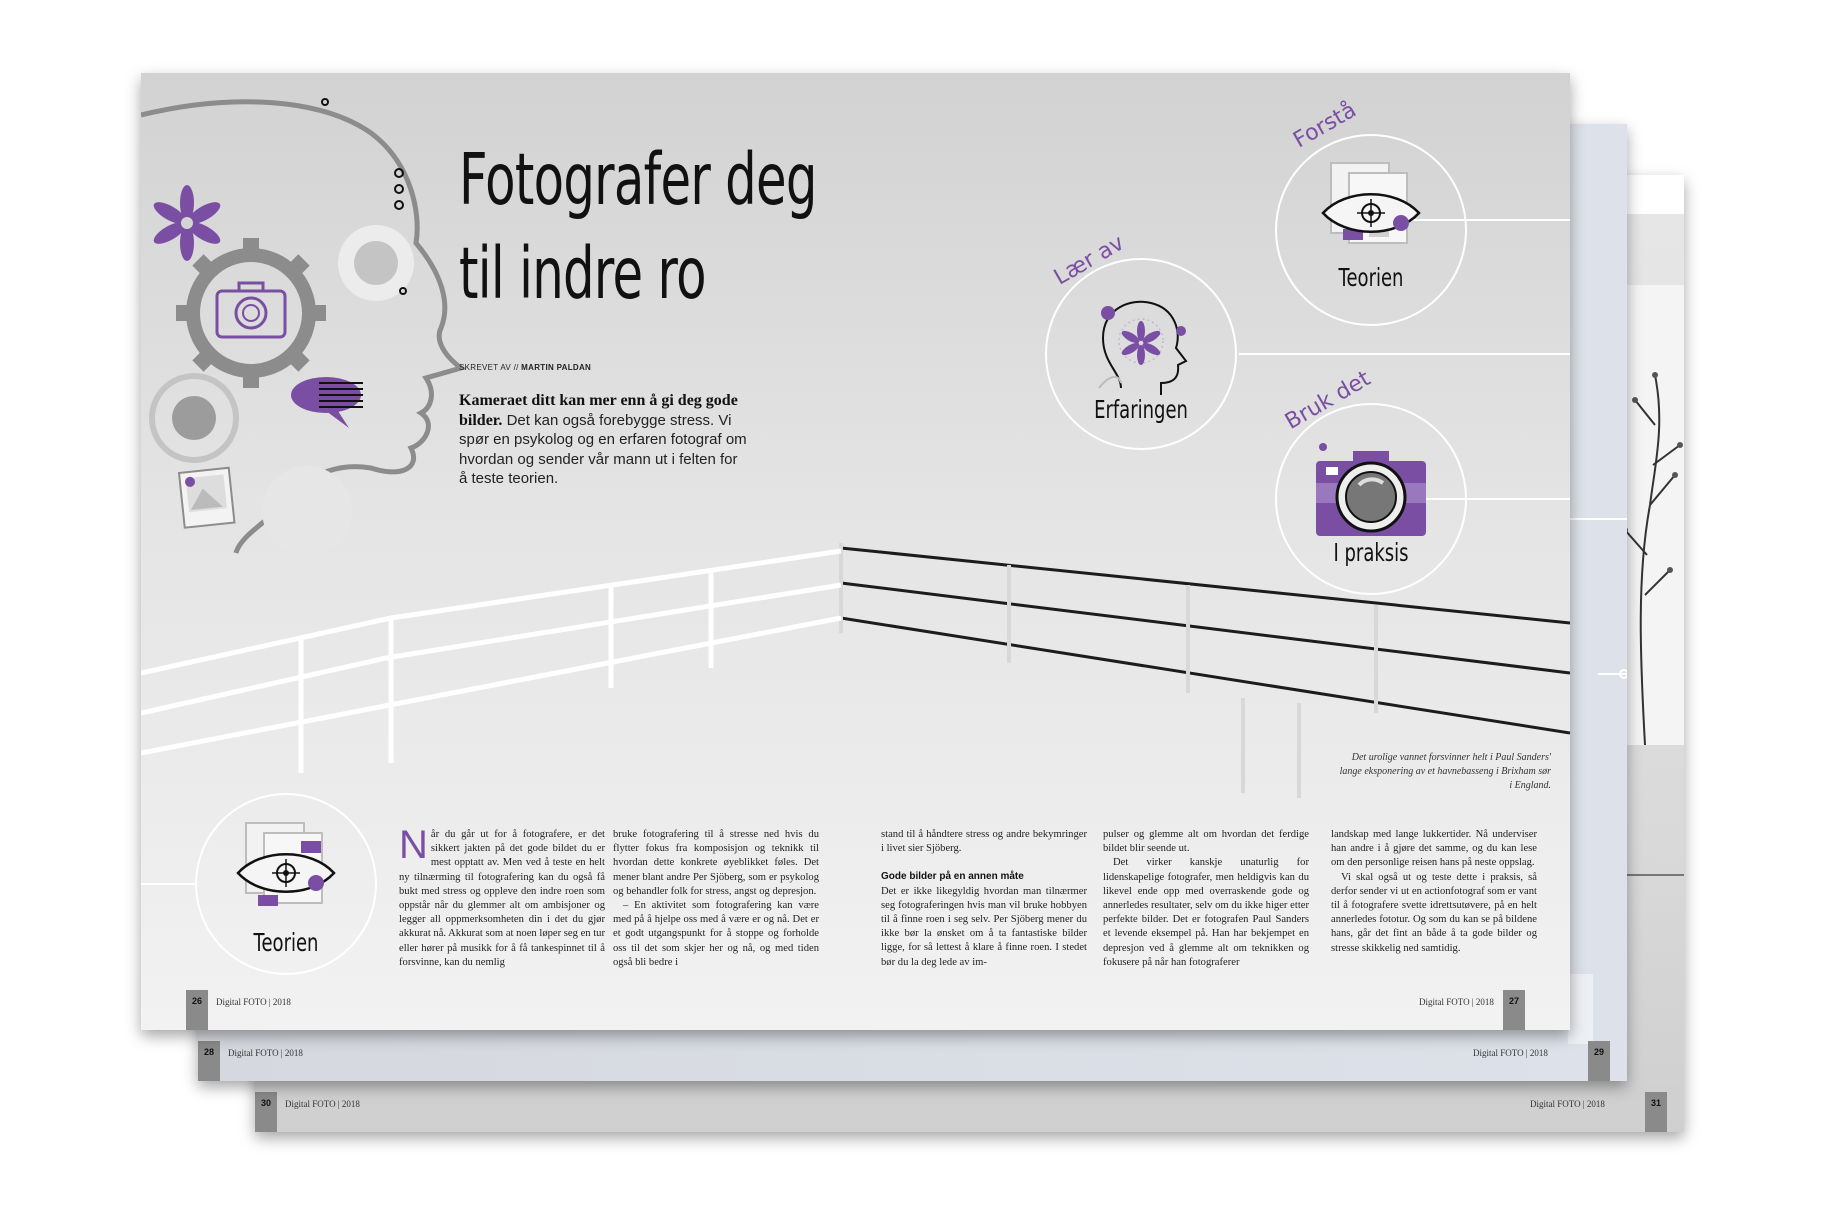 The image size is (1821, 1214). I want to click on page-number-27: 27, so click(1514, 1010).